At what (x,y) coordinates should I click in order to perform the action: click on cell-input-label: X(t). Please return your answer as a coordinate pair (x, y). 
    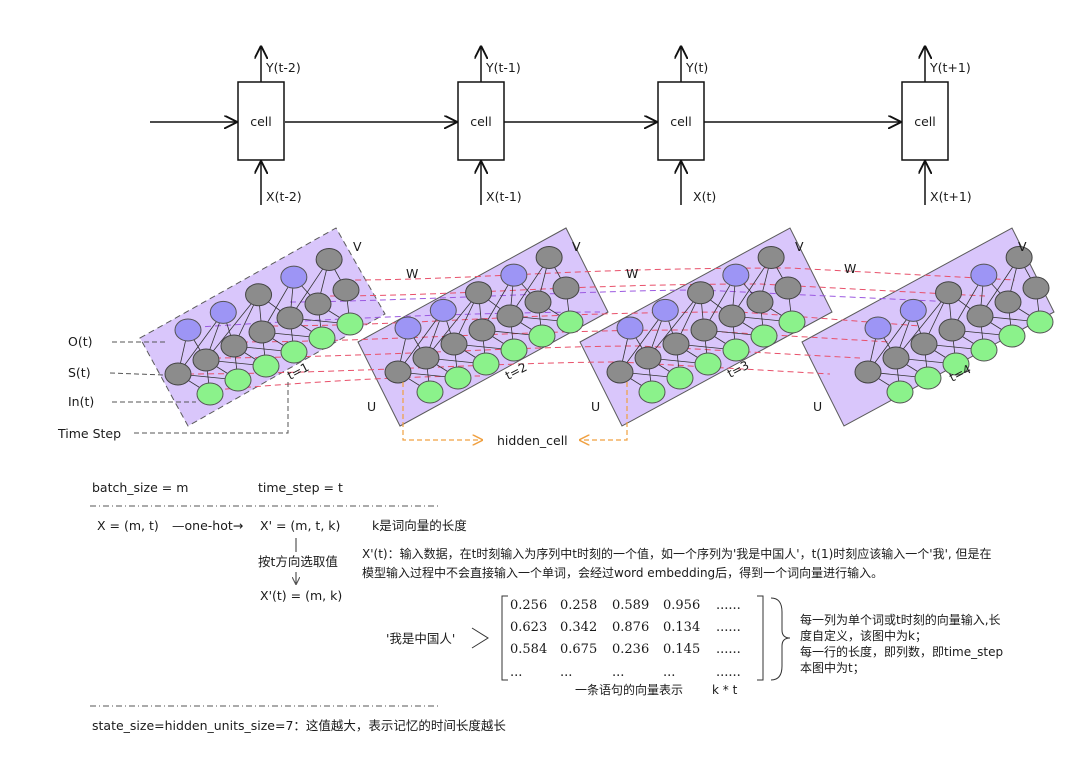
    Looking at the image, I should click on (704, 196).